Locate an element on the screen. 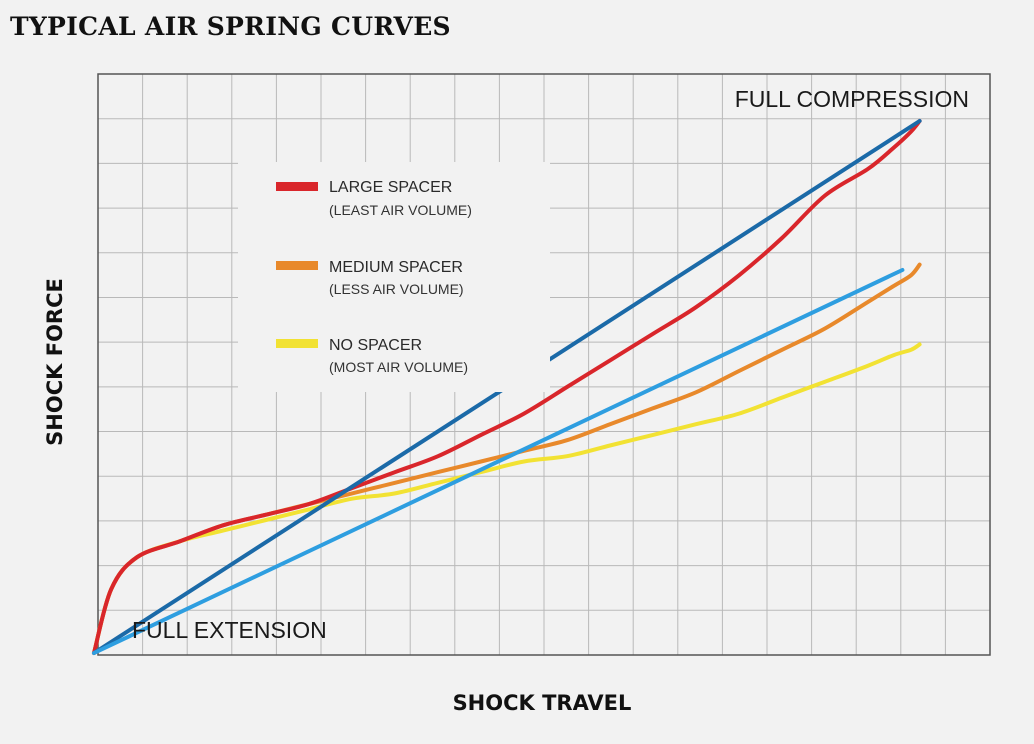 Image resolution: width=1034 pixels, height=744 pixels. legend-sublabel-large-spacer: (LEAST AIR VOLUME) is located at coordinates (400, 210).